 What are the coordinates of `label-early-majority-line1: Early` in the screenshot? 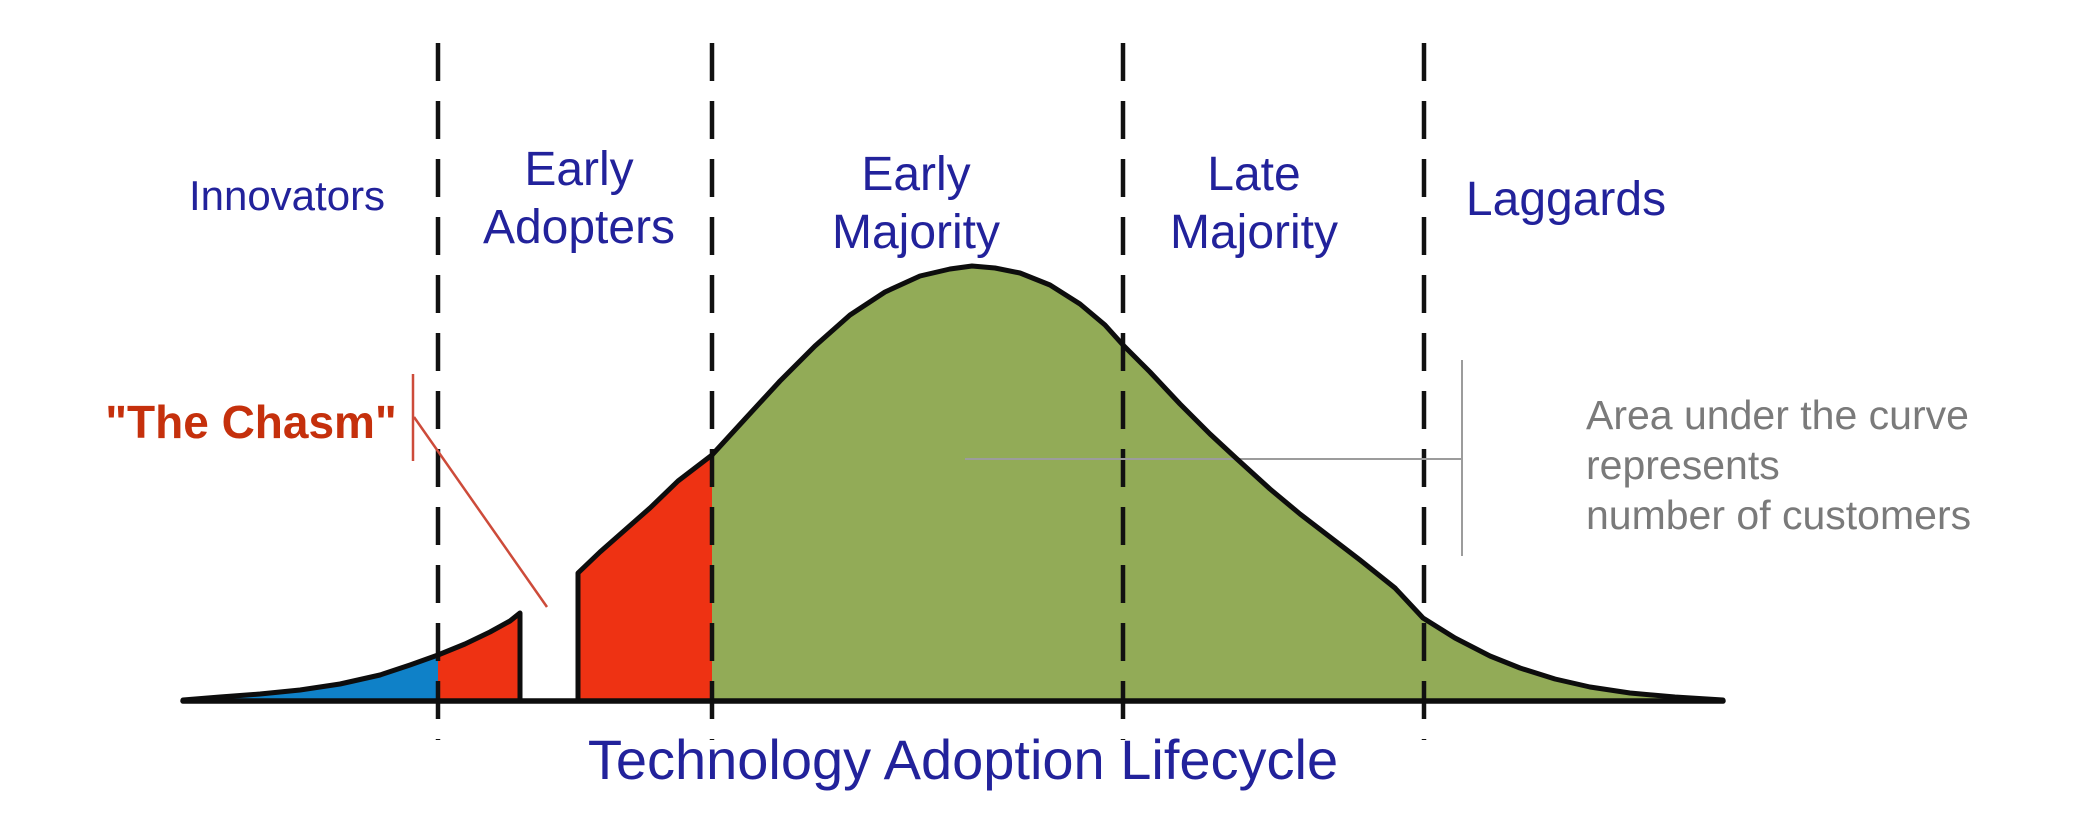 It's located at (915, 174).